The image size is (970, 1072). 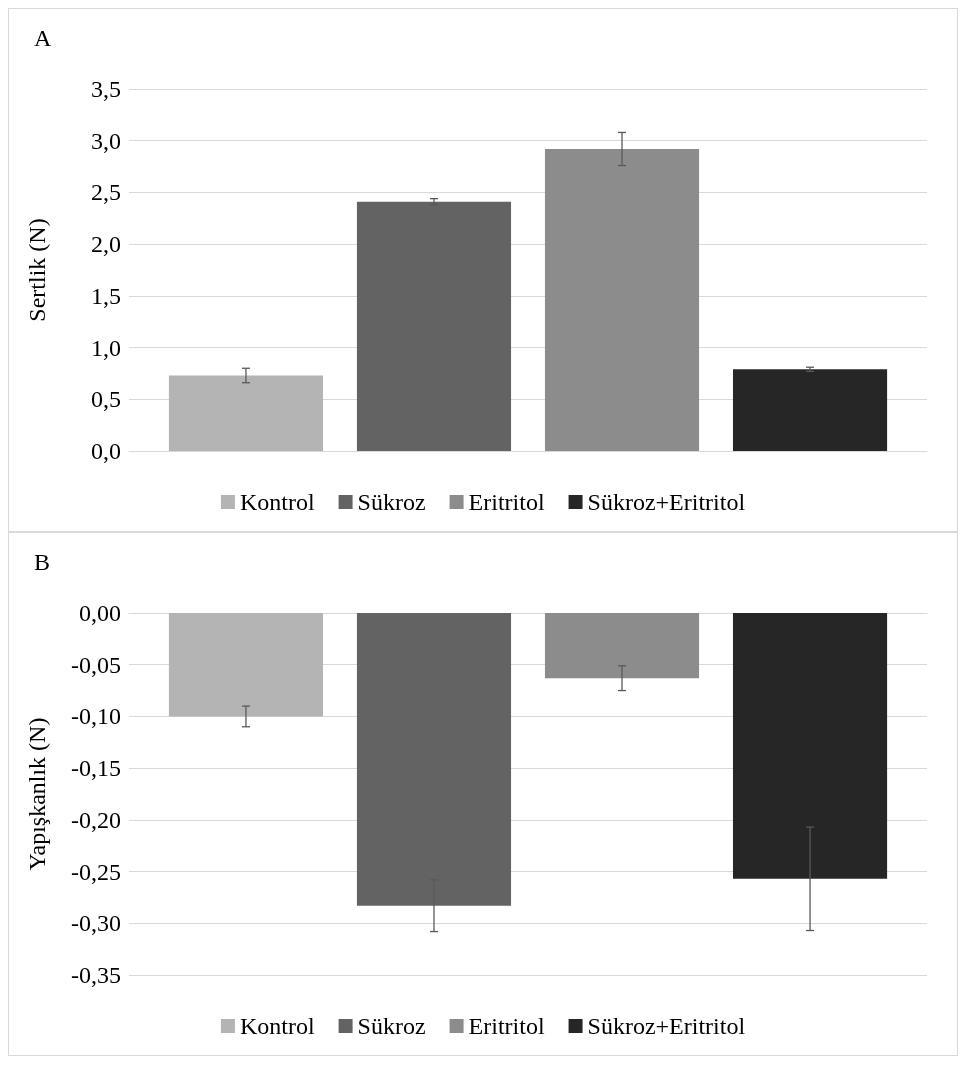 I want to click on y-tick-label: -0,30, so click(x=96, y=923).